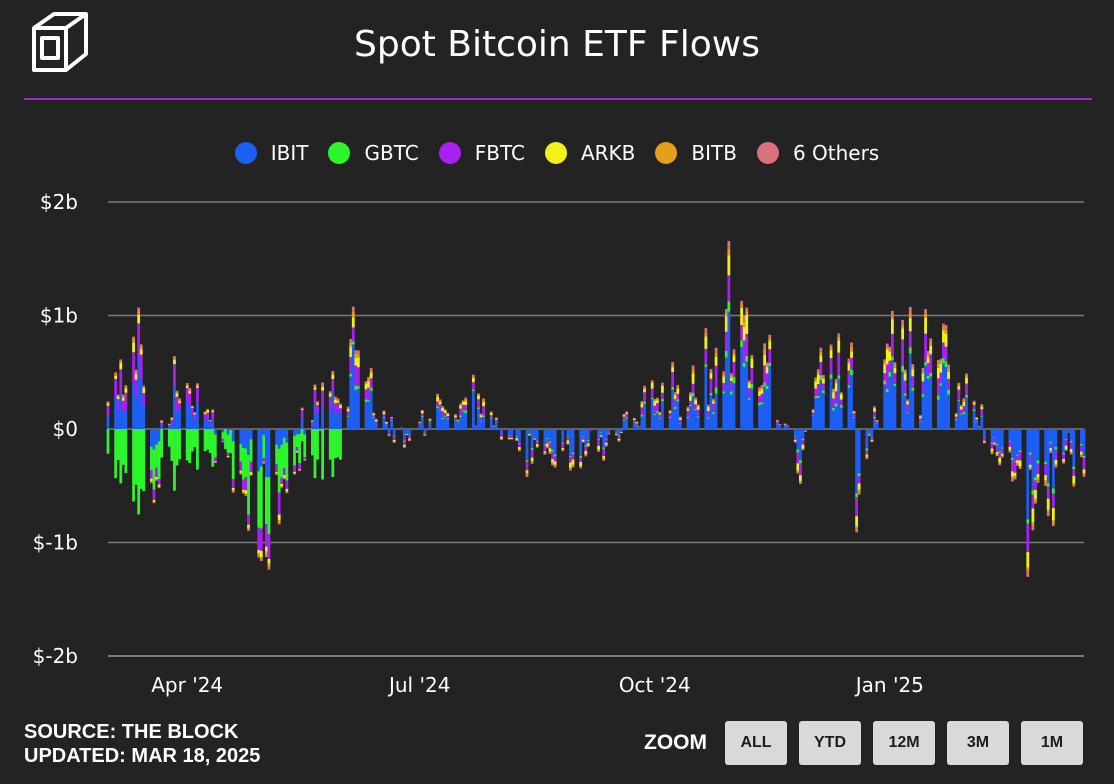 This screenshot has height=784, width=1114. I want to click on legend-item-fbtc: FBTC, so click(481, 153).